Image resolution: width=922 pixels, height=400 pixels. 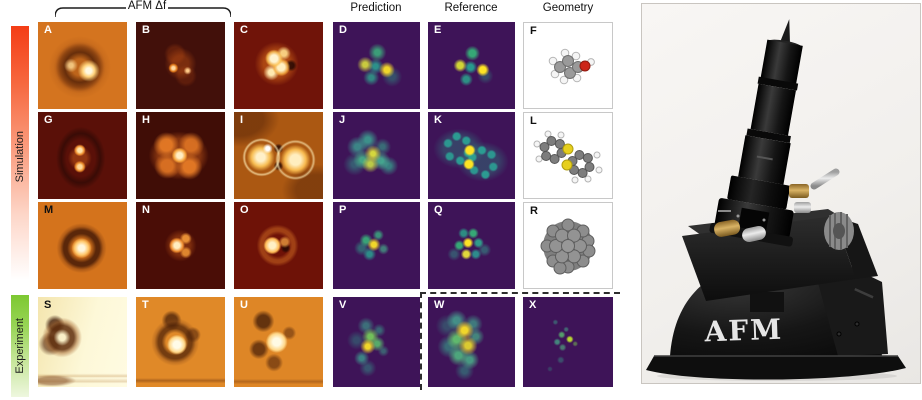 I want to click on panel-letter: R, so click(x=534, y=211).